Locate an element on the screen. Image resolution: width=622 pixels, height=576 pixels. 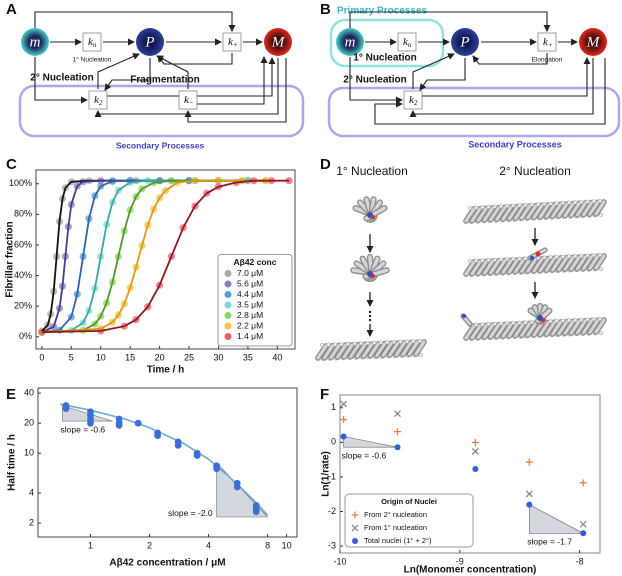
y-tick-label: 40% is located at coordinates (23, 275).